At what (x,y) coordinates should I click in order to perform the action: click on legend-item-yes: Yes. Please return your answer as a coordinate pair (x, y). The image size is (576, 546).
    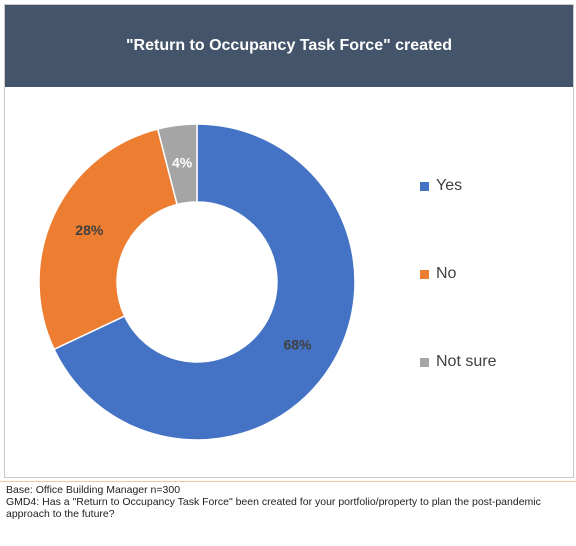
    Looking at the image, I should click on (458, 186).